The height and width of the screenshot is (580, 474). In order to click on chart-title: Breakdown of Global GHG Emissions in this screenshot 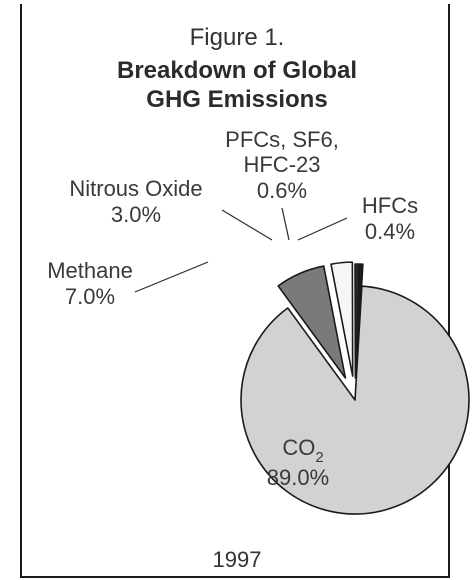, I will do `click(237, 85)`.